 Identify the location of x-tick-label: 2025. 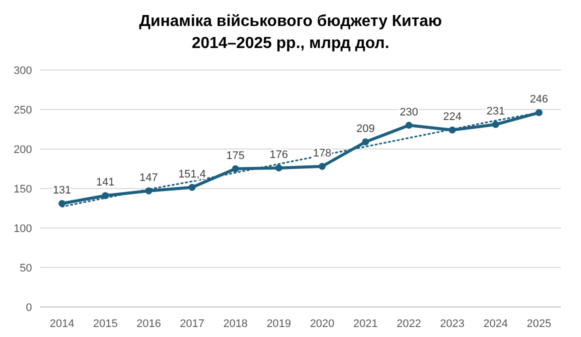
(539, 324).